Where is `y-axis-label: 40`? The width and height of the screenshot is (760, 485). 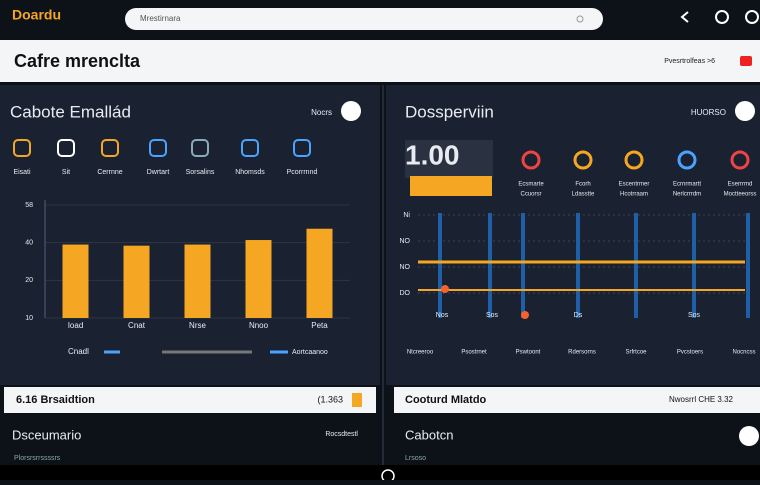 y-axis-label: 40 is located at coordinates (29, 243).